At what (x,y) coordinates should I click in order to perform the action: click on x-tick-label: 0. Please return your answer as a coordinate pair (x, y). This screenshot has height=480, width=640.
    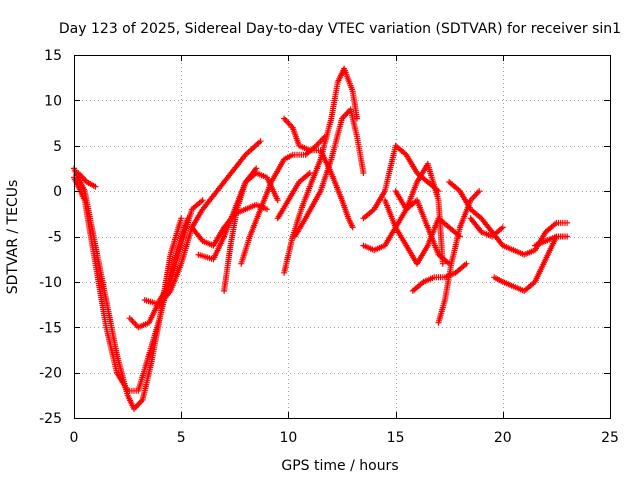
    Looking at the image, I should click on (74, 438).